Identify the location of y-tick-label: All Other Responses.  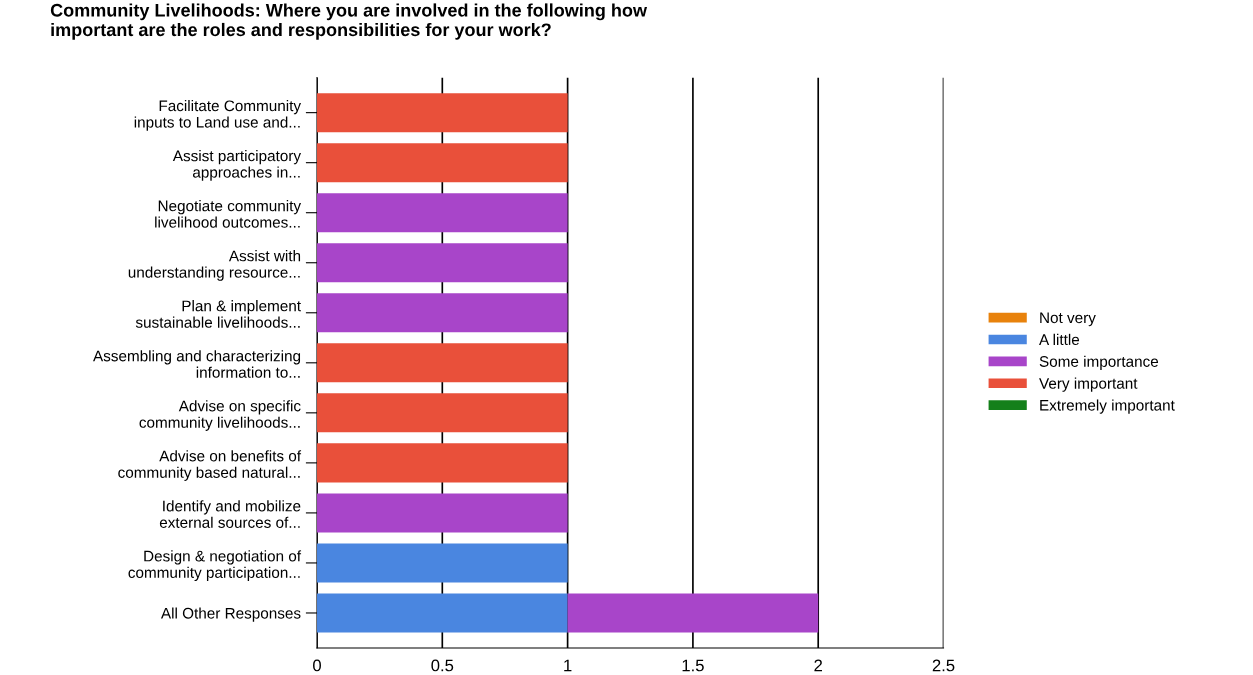
(230, 614).